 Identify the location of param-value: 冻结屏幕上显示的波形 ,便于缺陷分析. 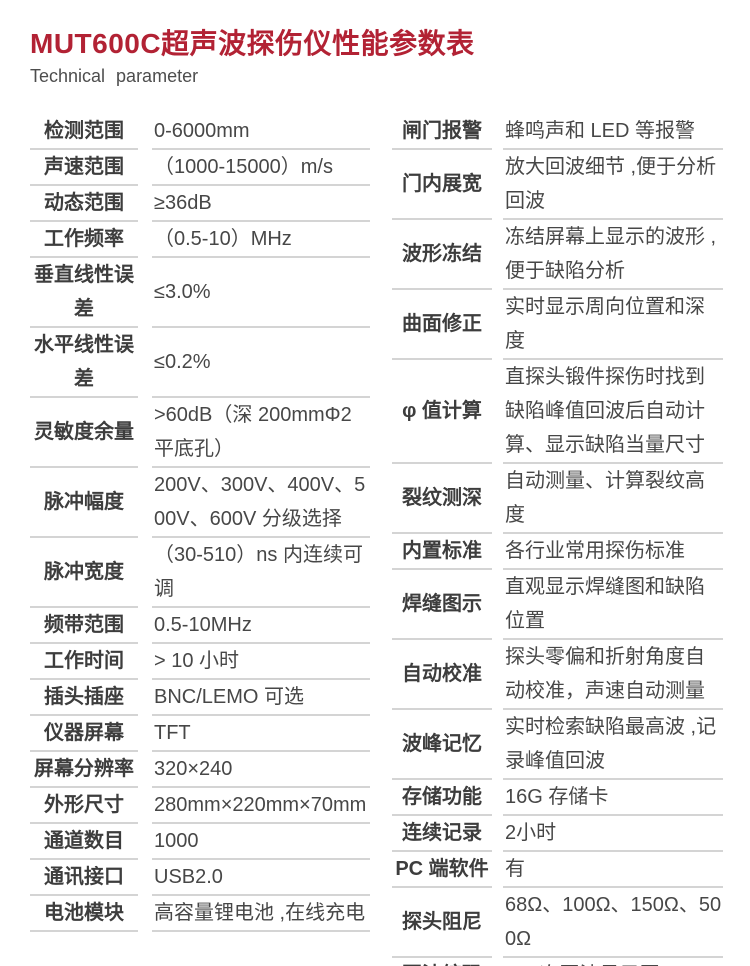
(613, 255).